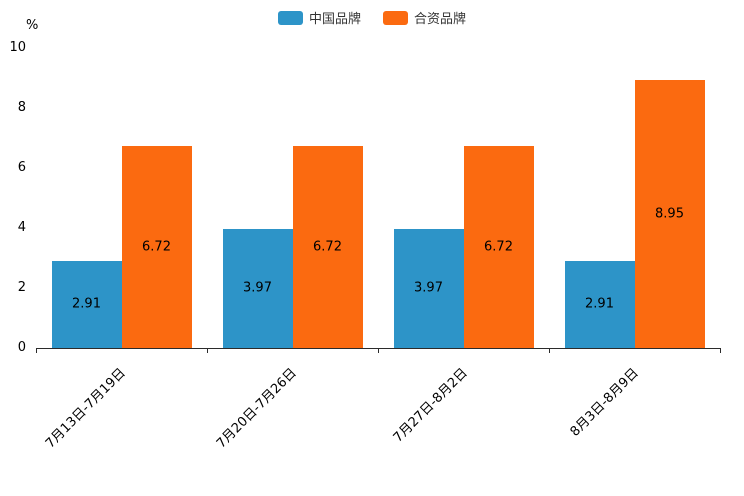 This screenshot has height=496, width=744. Describe the element at coordinates (21, 287) in the screenshot. I see `y-axis-tick-label: 2` at that location.